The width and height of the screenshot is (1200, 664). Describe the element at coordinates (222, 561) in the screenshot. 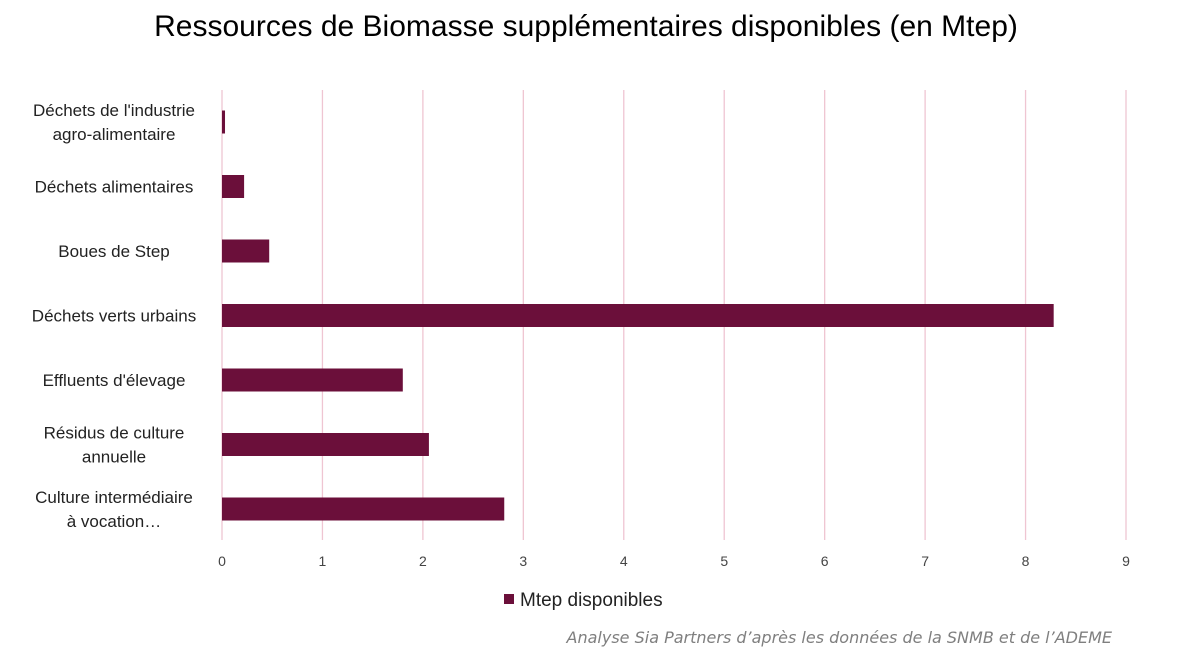

I see `x-tick-label: 0` at that location.